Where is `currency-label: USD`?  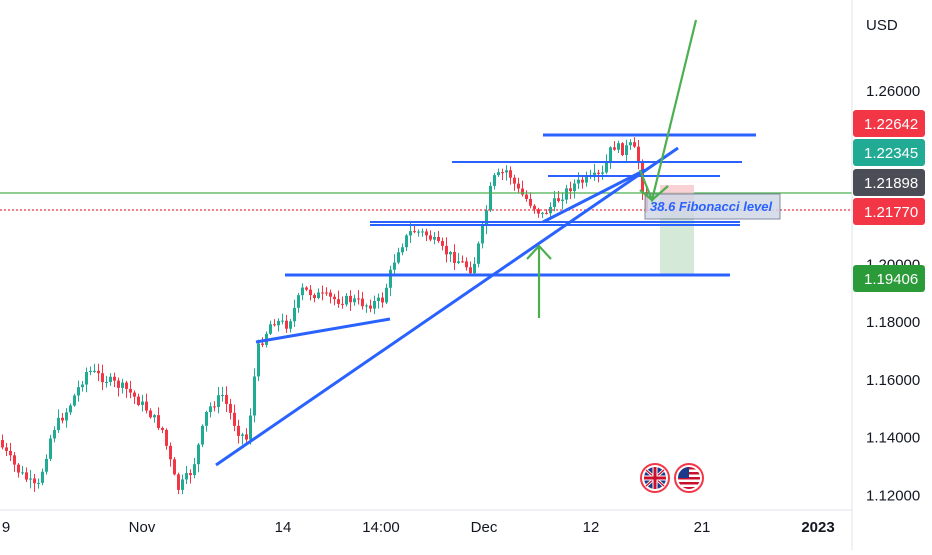 currency-label: USD is located at coordinates (882, 25).